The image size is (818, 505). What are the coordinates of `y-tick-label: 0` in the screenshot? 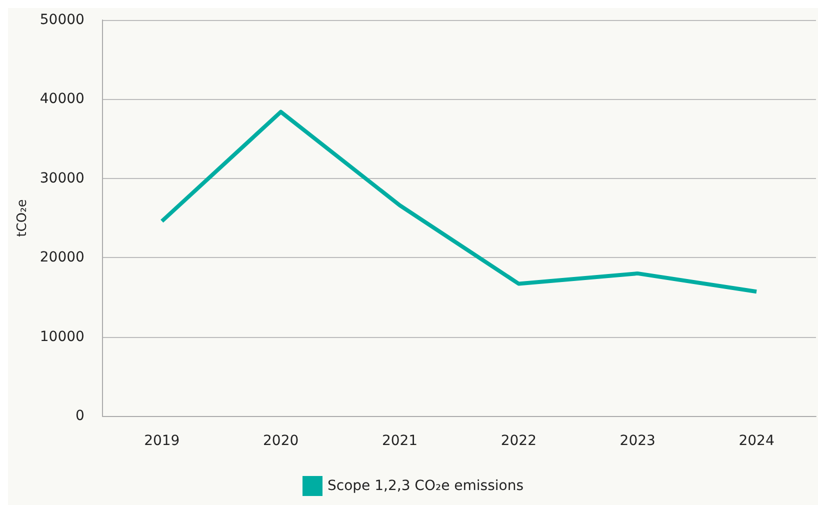 It's located at (80, 416).